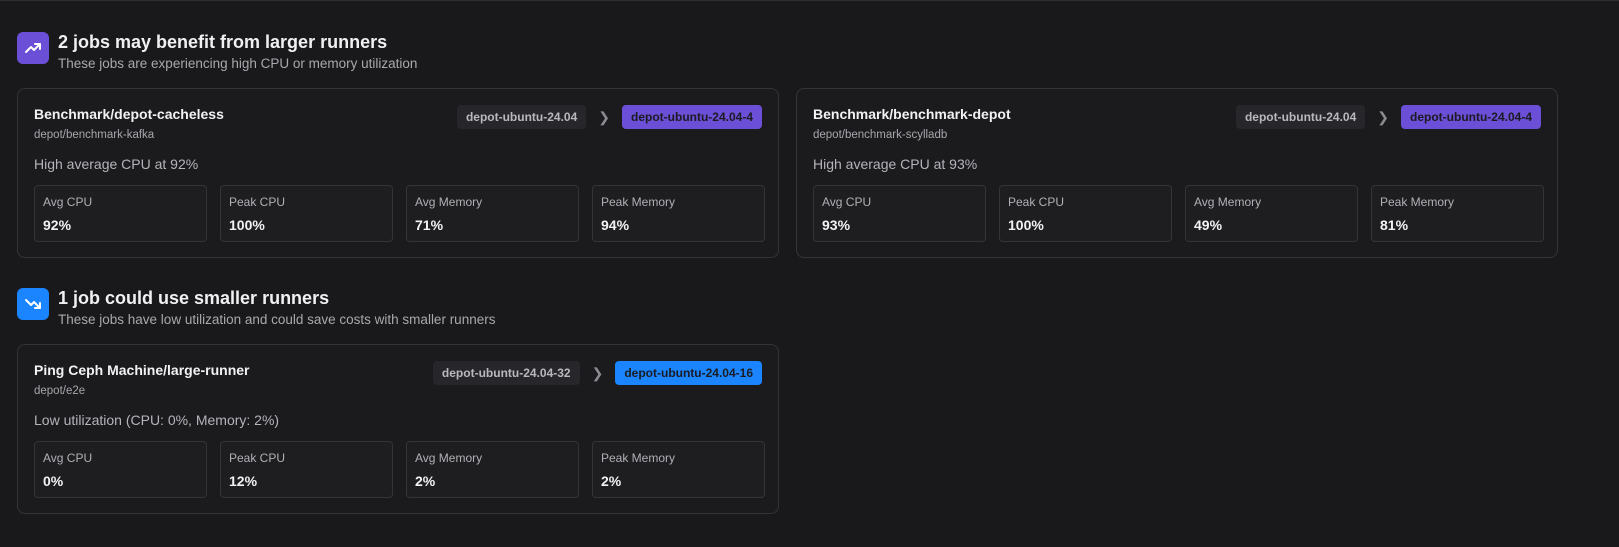 This screenshot has width=1619, height=547. I want to click on trending-down-icon, so click(33, 304).